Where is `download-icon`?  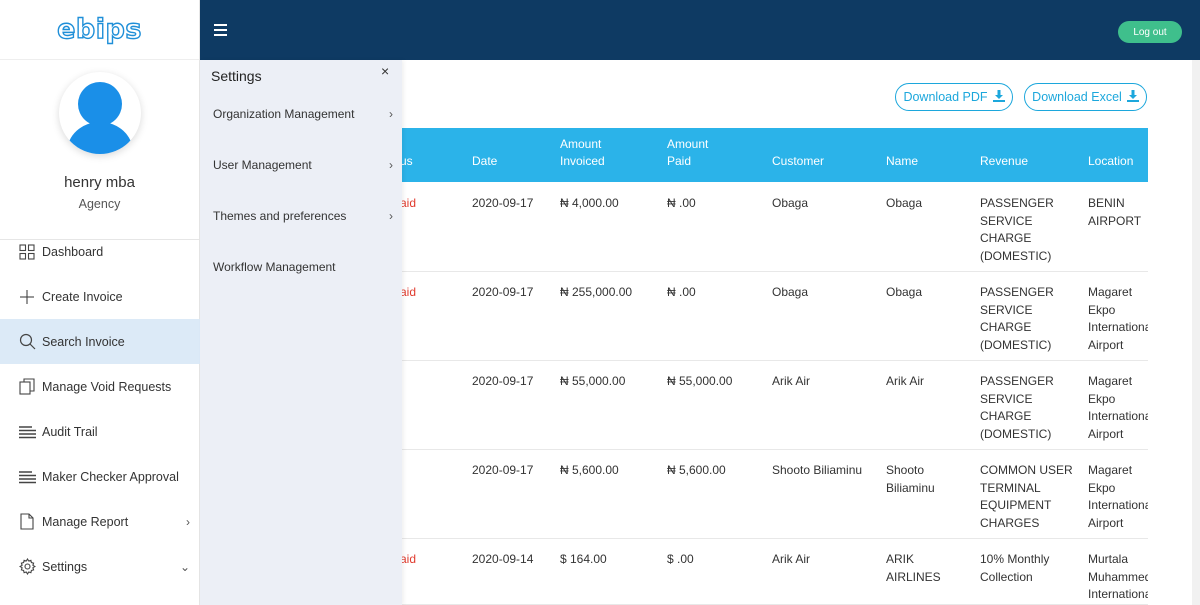
download-icon is located at coordinates (998, 97).